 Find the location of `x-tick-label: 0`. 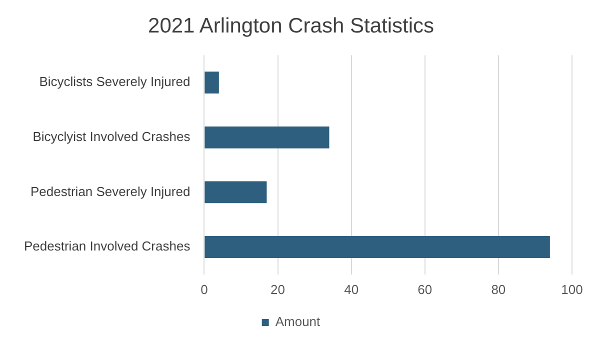

x-tick-label: 0 is located at coordinates (204, 289).